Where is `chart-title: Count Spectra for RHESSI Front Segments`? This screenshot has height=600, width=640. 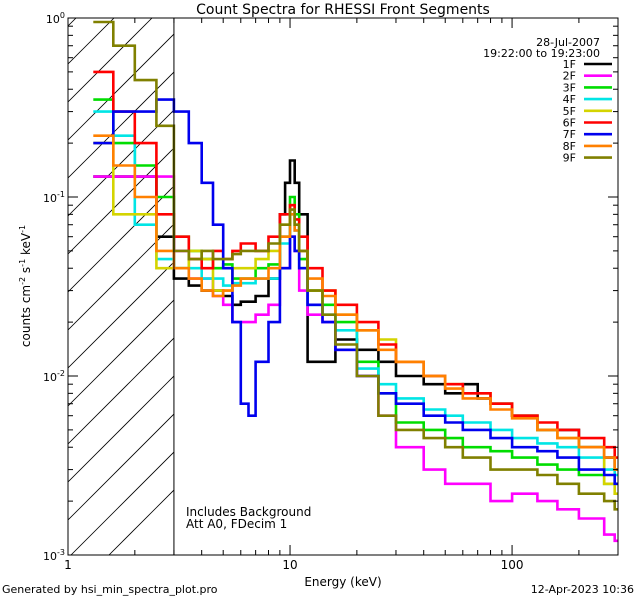 chart-title: Count Spectra for RHESSI Front Segments is located at coordinates (343, 10).